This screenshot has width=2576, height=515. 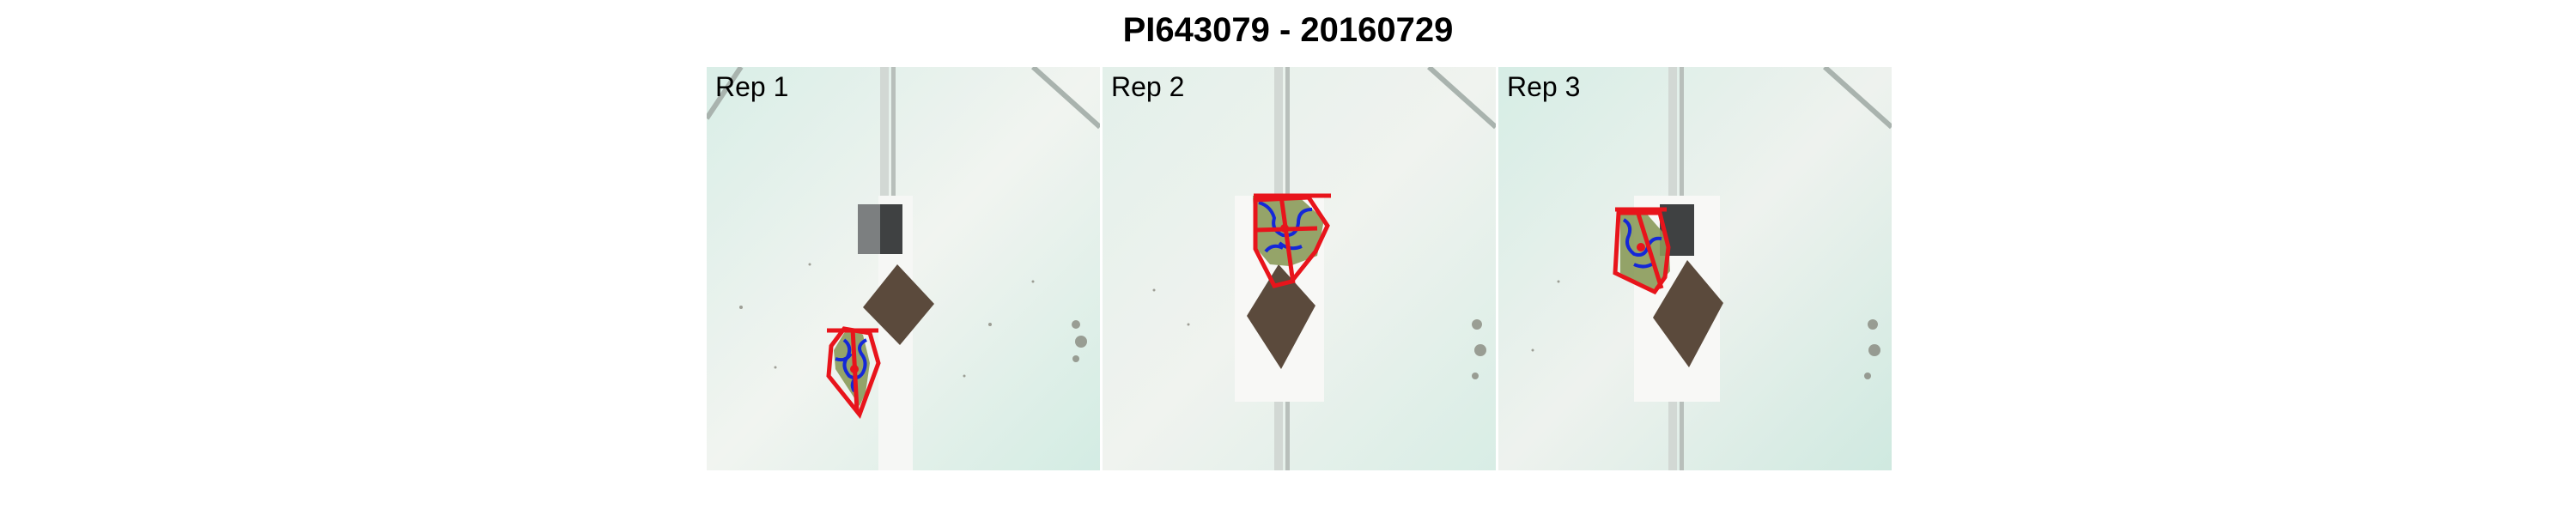 I want to click on image-panel-rep-1: Rep 1, so click(x=903, y=268).